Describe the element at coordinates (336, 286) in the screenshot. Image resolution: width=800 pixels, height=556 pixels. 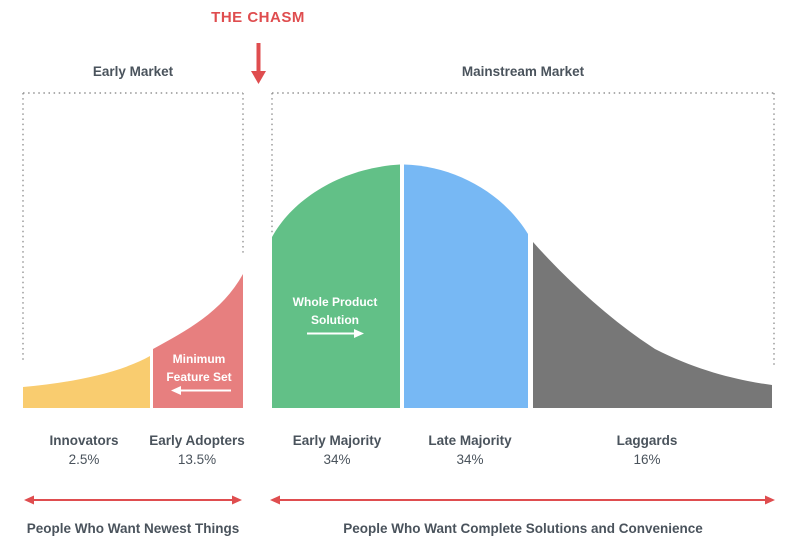
I see `early-majority-segment` at that location.